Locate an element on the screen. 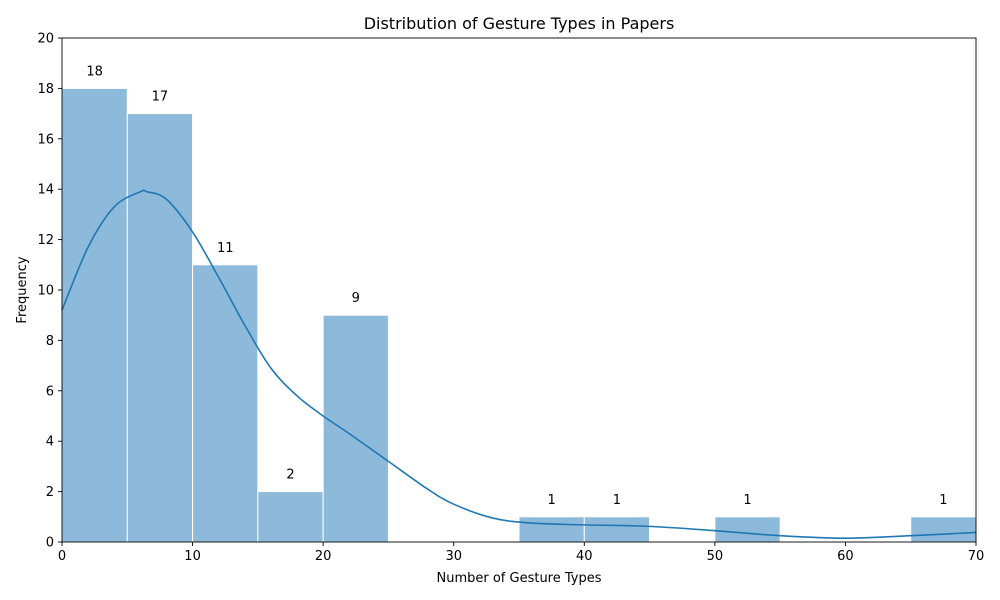  y-tick-label-2: 4 is located at coordinates (50, 442).